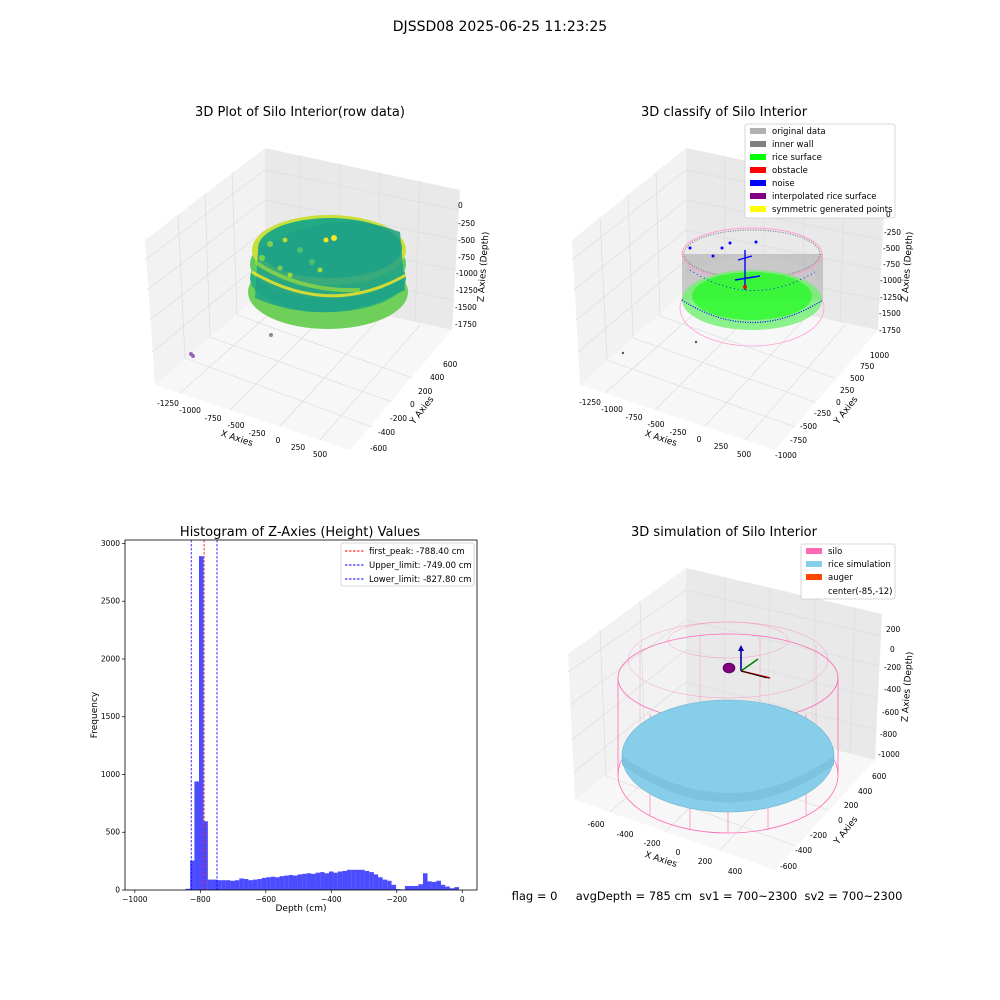 The image size is (1000, 1000). Describe the element at coordinates (437, 377) in the screenshot. I see `raw-y-tick: 400` at that location.